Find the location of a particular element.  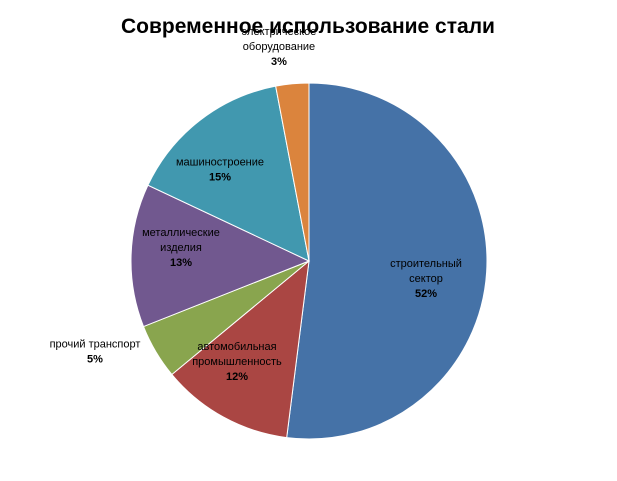

slice-label: строительный сектор 52% is located at coordinates (426, 279).